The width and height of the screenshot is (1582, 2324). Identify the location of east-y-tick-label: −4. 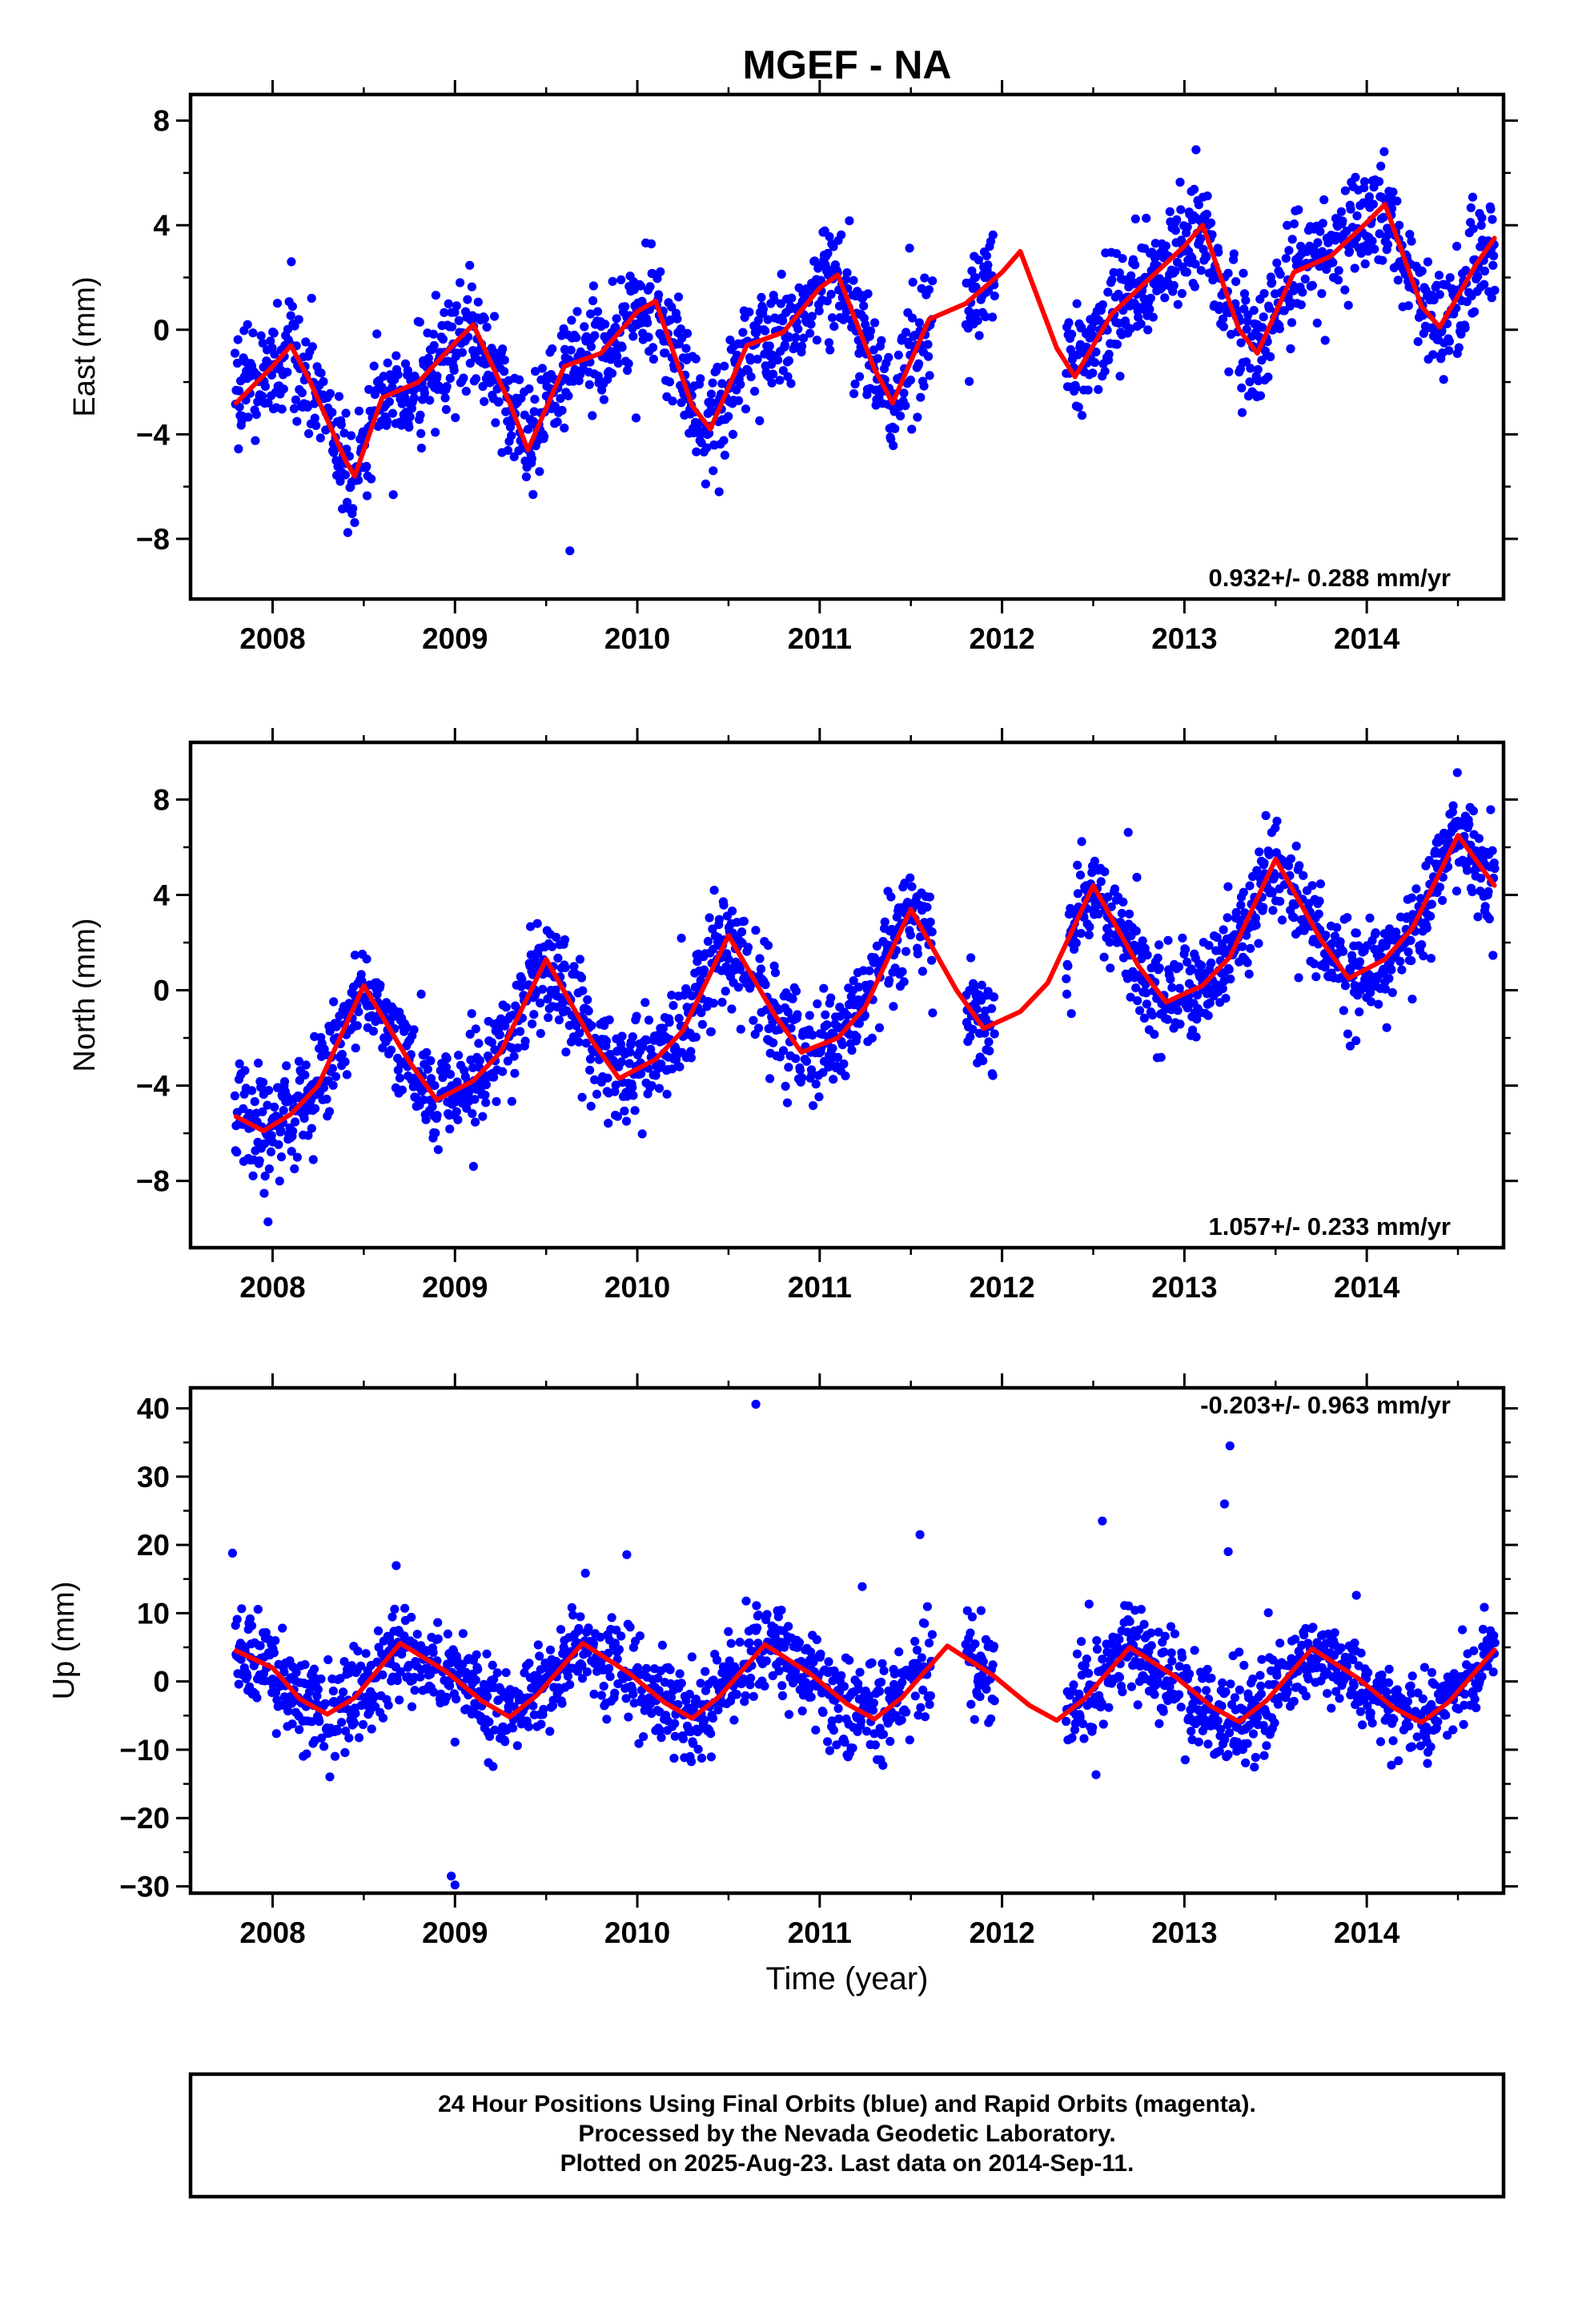
(154, 434).